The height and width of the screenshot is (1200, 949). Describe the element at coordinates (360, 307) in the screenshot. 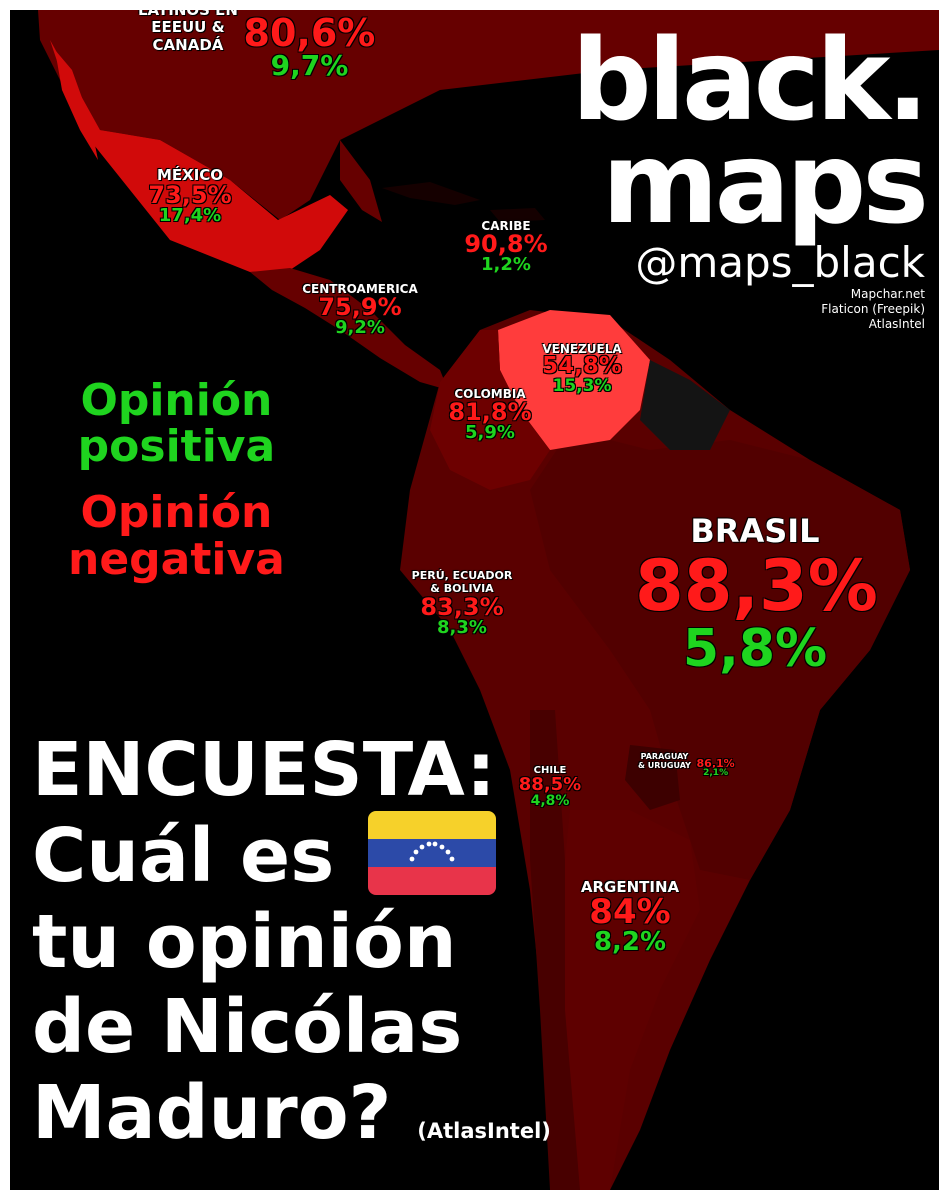

I see `centroamerica-negative-value: 75,9%` at that location.